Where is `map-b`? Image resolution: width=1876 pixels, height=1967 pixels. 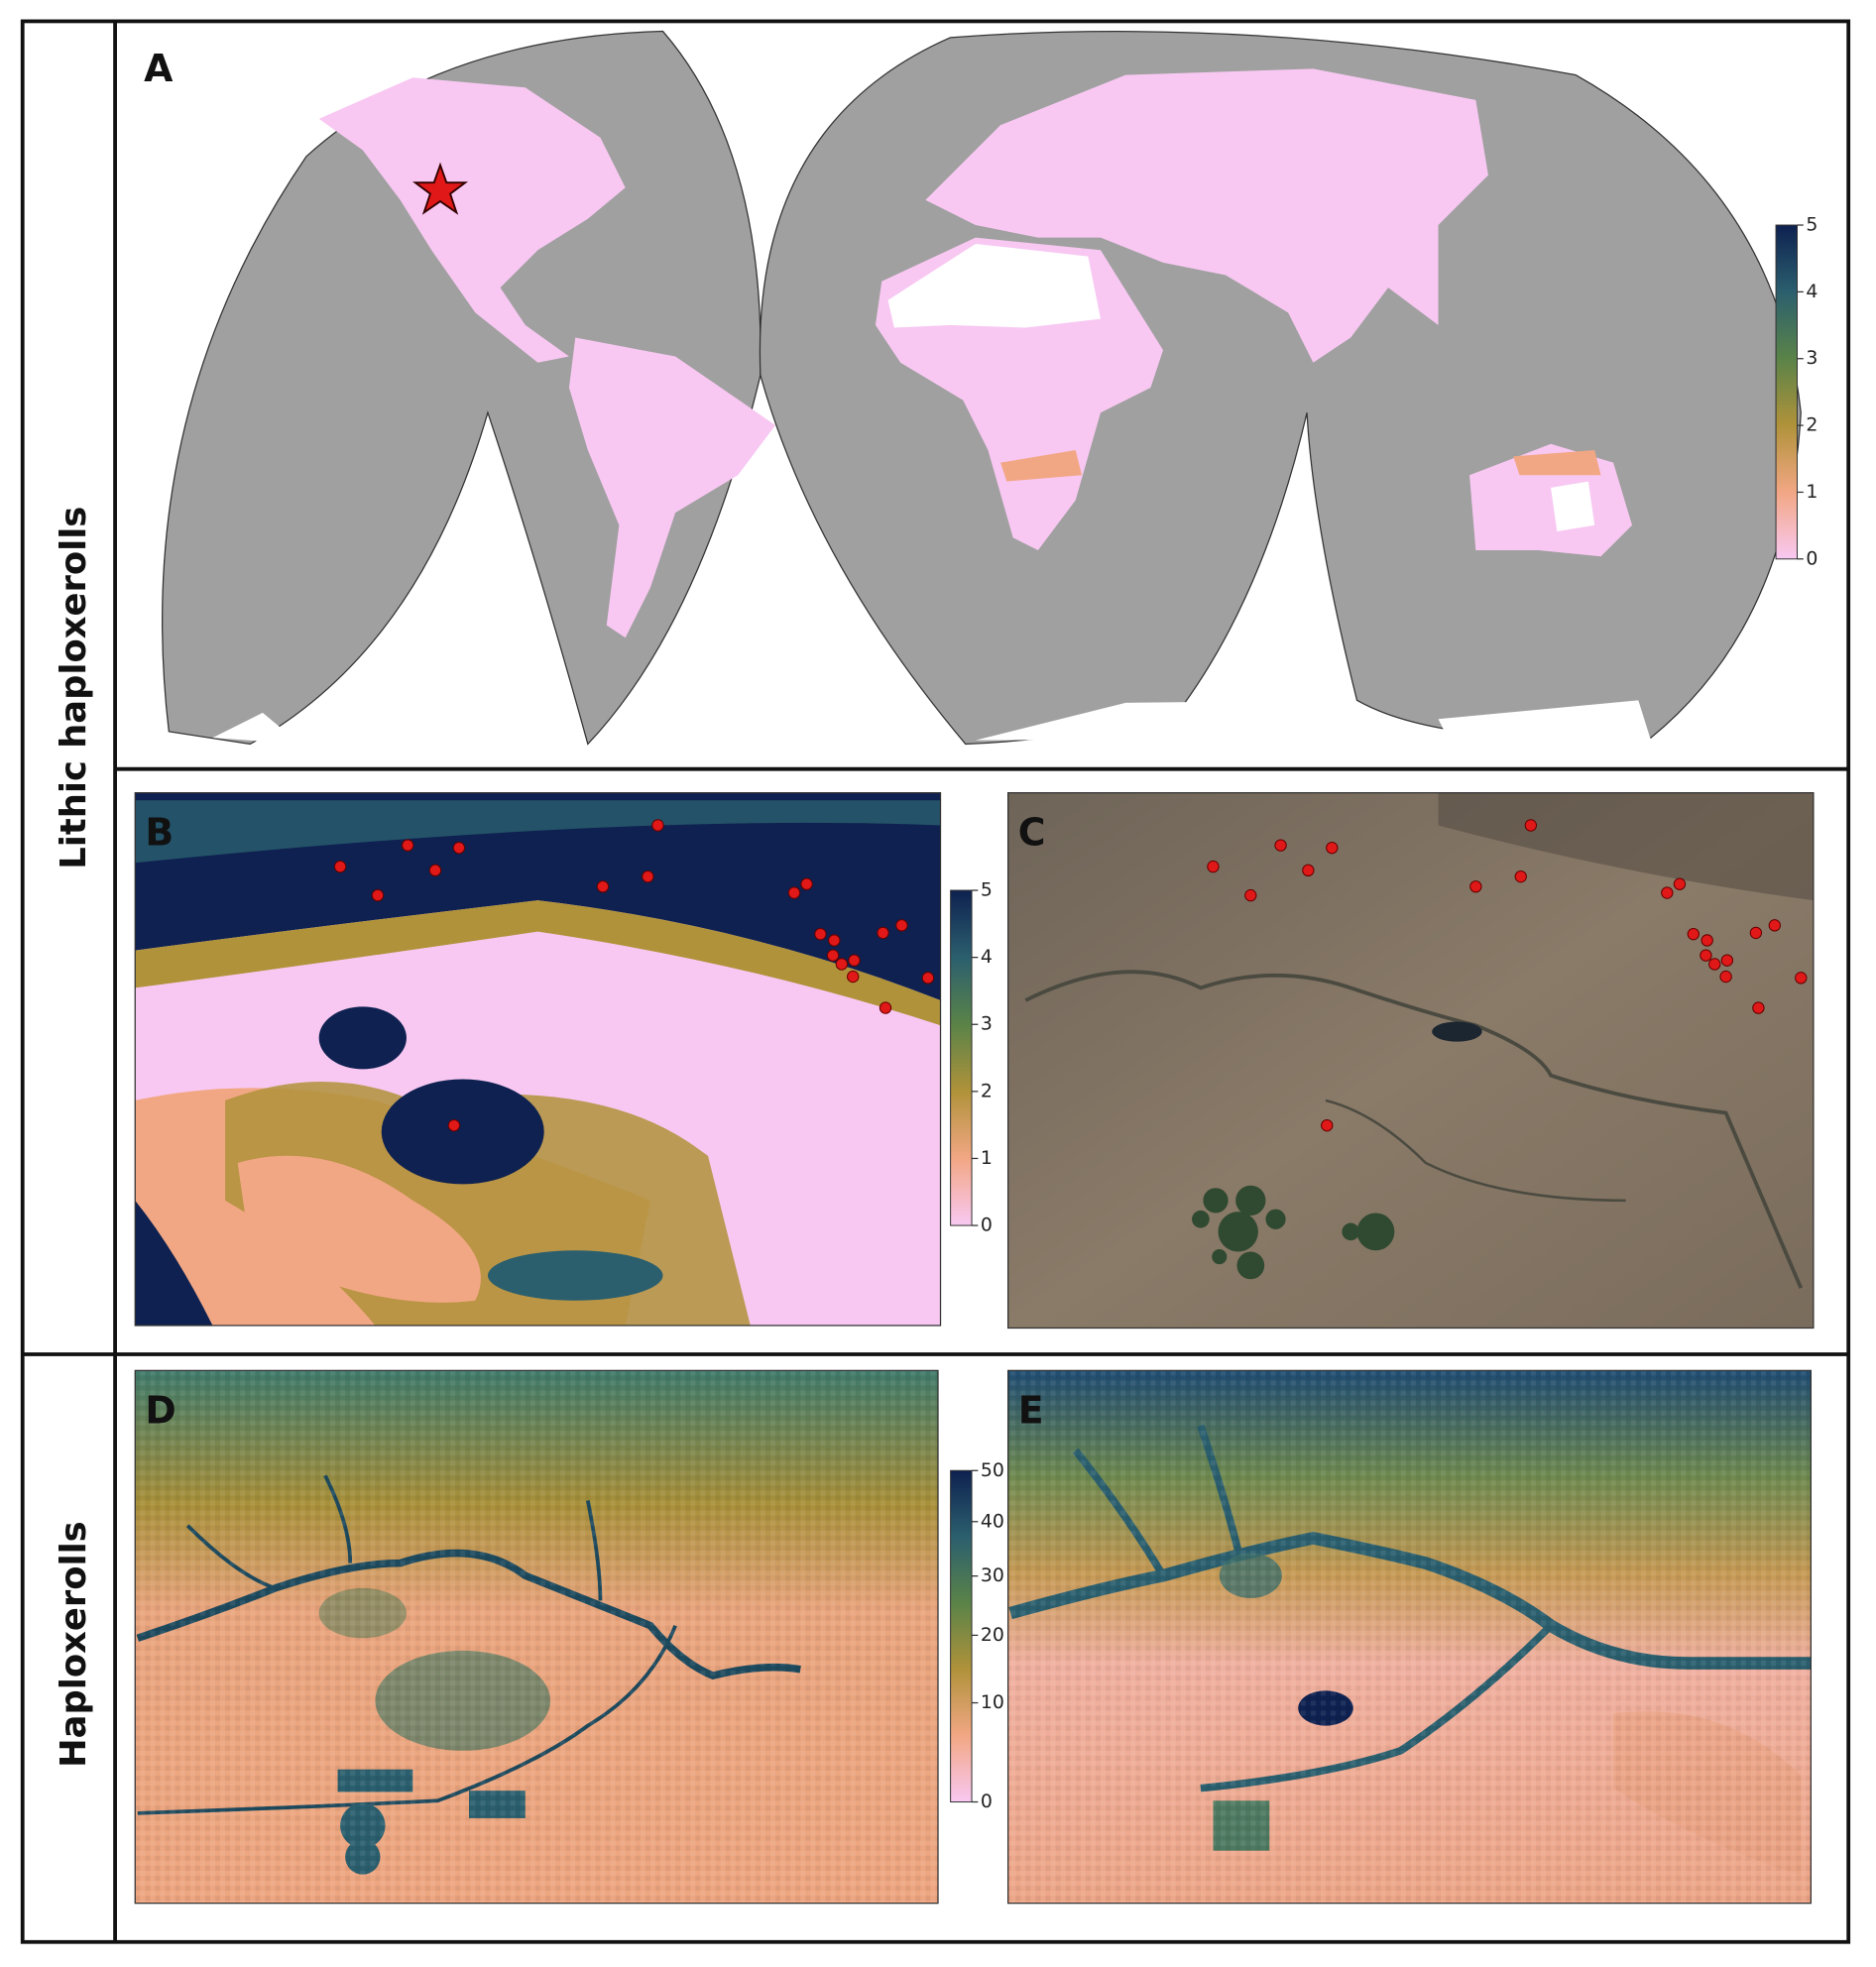
map-b is located at coordinates (538, 1059).